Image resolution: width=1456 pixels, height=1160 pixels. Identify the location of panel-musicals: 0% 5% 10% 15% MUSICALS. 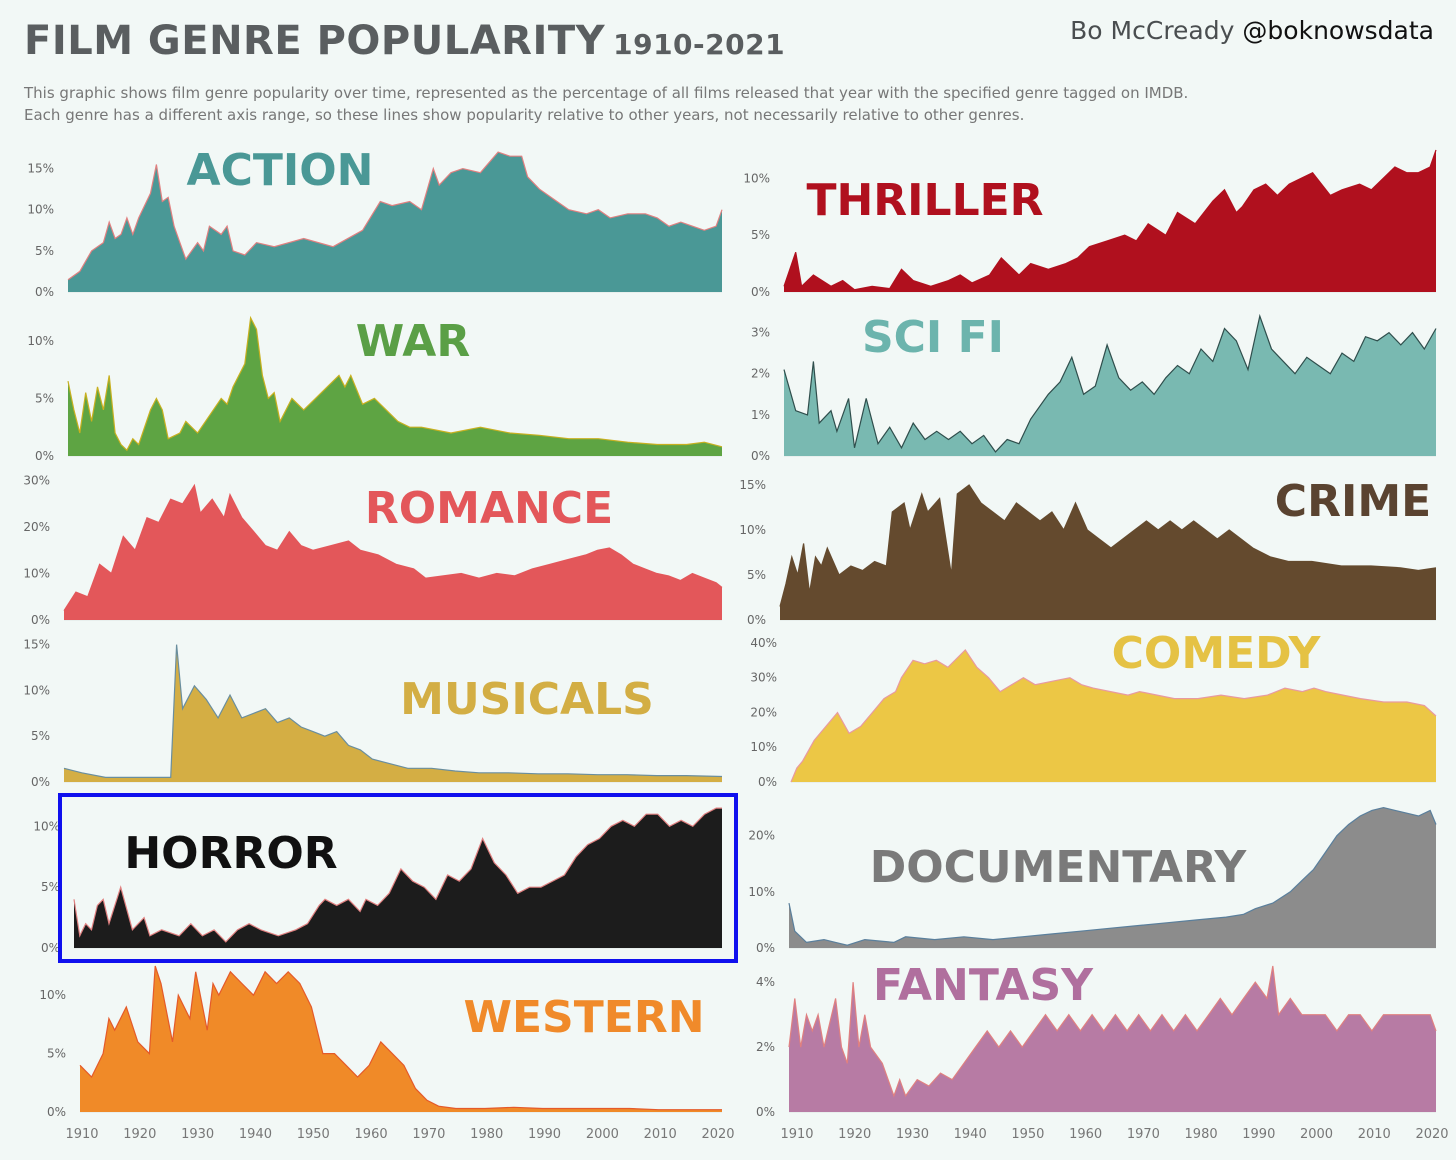
(373, 713).